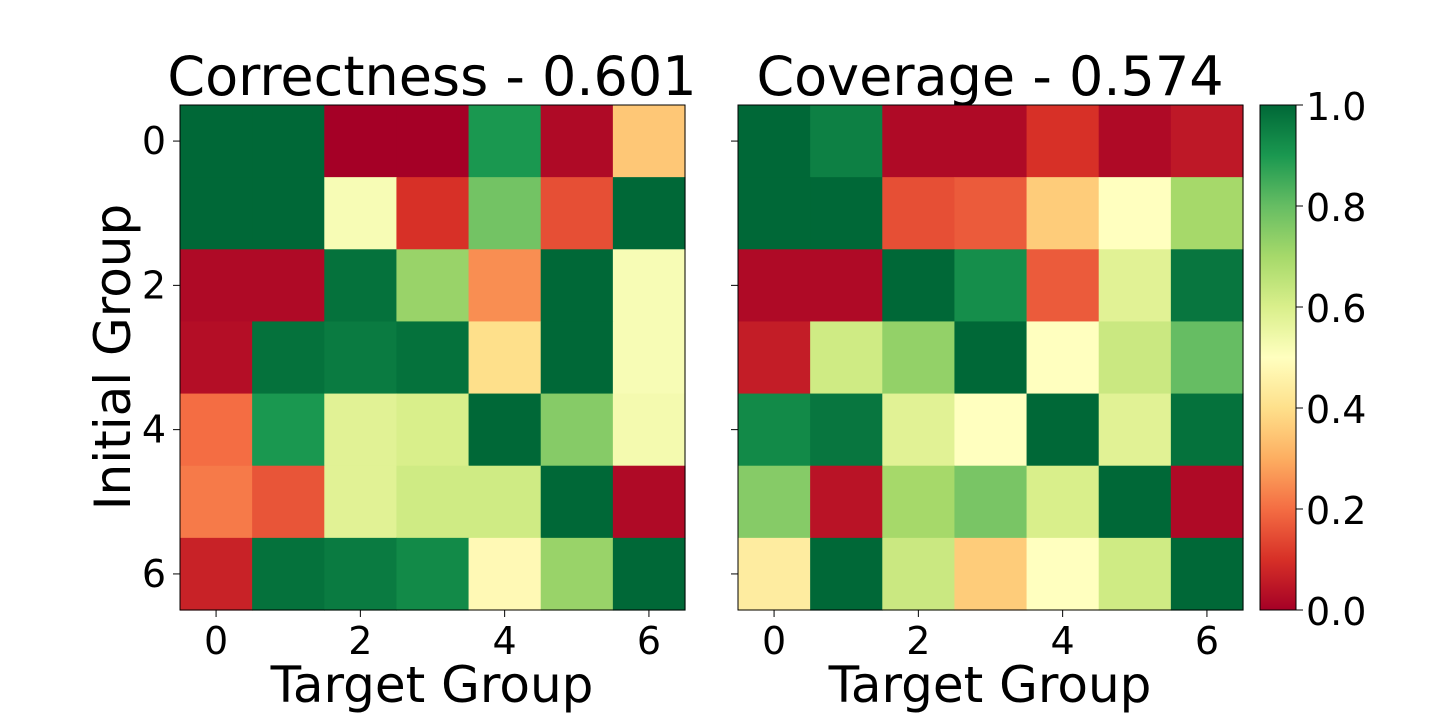 The height and width of the screenshot is (720, 1440). Describe the element at coordinates (649, 641) in the screenshot. I see `correctness-x-tick-label: 6` at that location.